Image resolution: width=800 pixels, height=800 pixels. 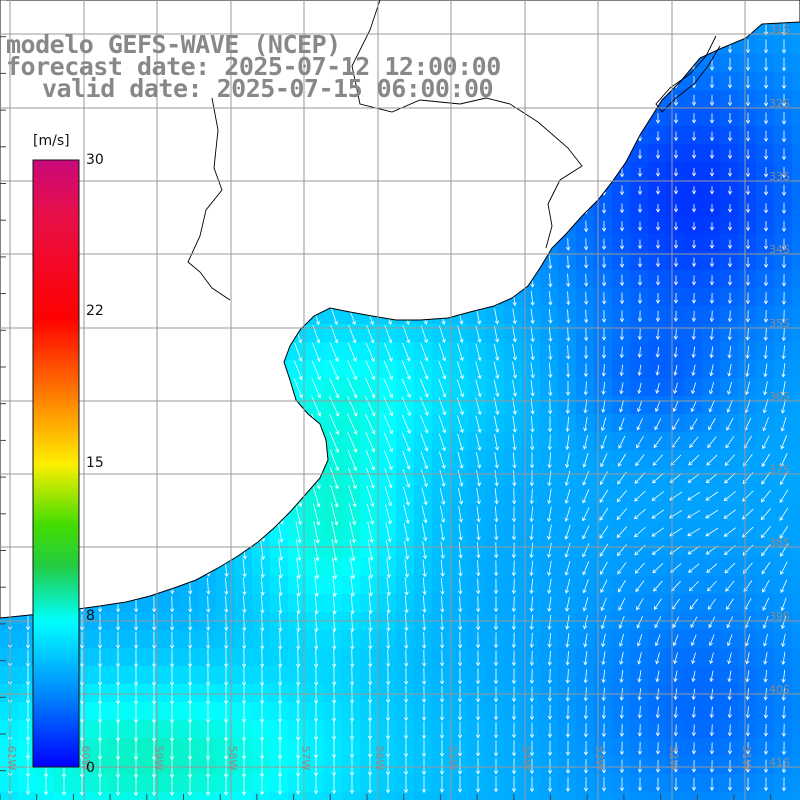 What do you see at coordinates (779, 323) in the screenshot?
I see `latitude-label: 35S` at bounding box center [779, 323].